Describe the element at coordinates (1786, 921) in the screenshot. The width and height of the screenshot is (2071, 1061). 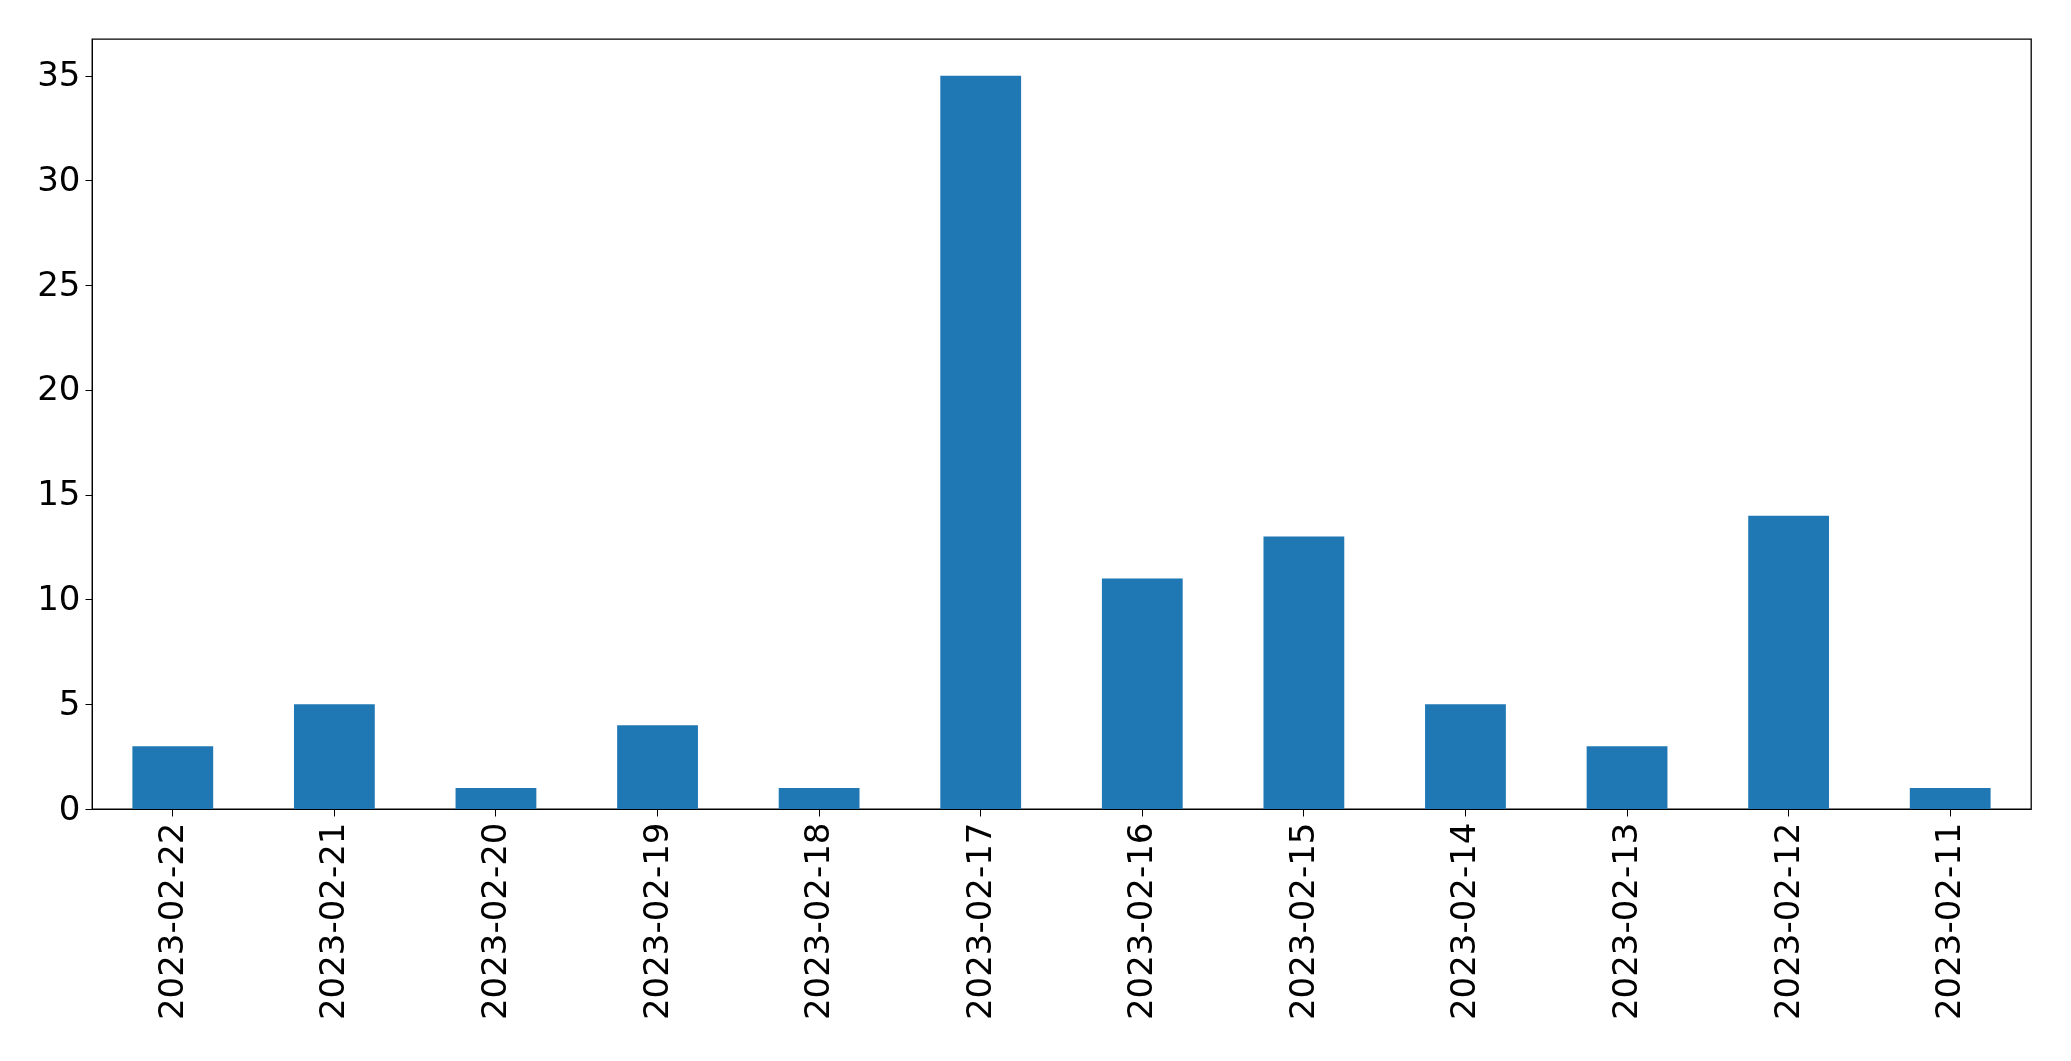
I see `x-tick-label: 2023-02-12` at that location.